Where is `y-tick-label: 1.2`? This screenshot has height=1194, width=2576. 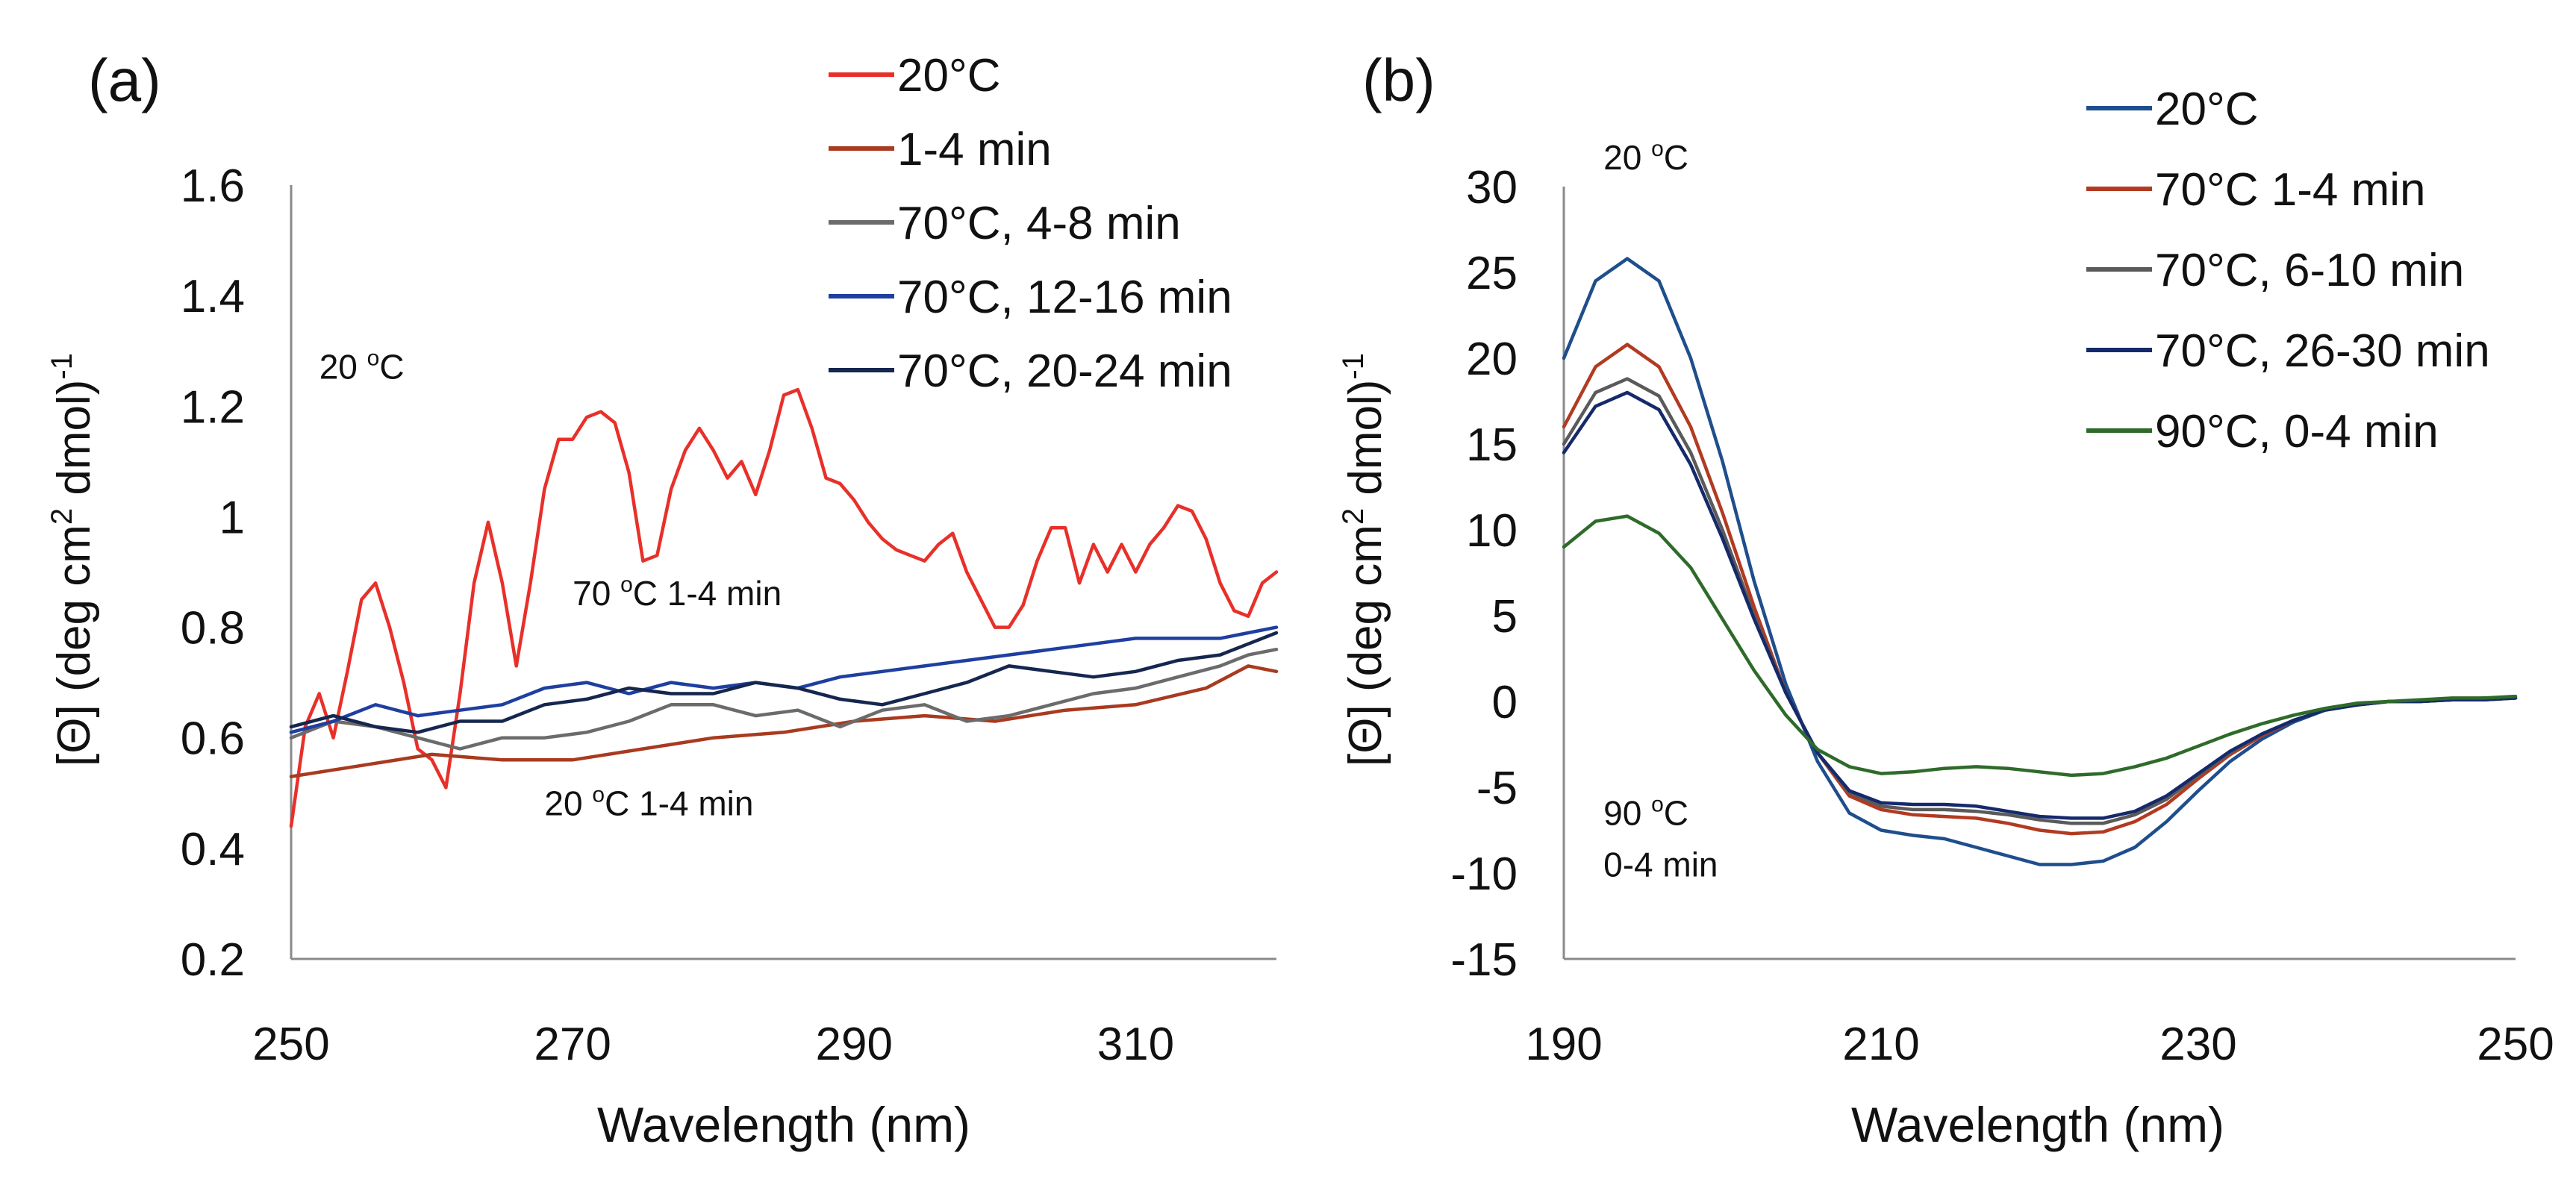
y-tick-label: 1.2 is located at coordinates (213, 407).